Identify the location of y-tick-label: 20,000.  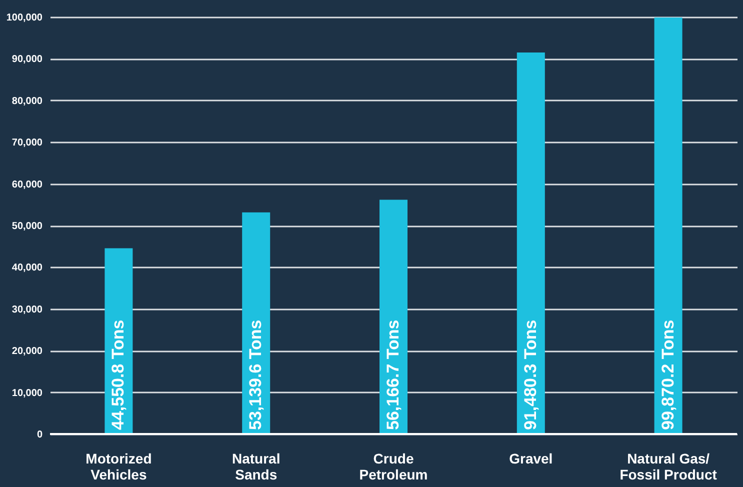
(27, 352).